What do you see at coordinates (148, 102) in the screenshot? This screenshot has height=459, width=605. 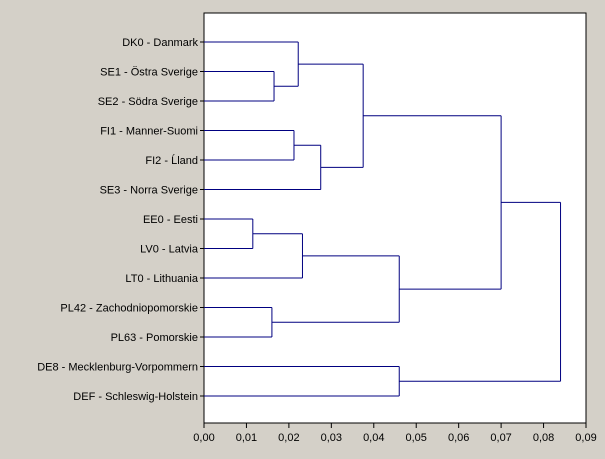 I see `leaf-label: SE2 - Södra Sverige` at bounding box center [148, 102].